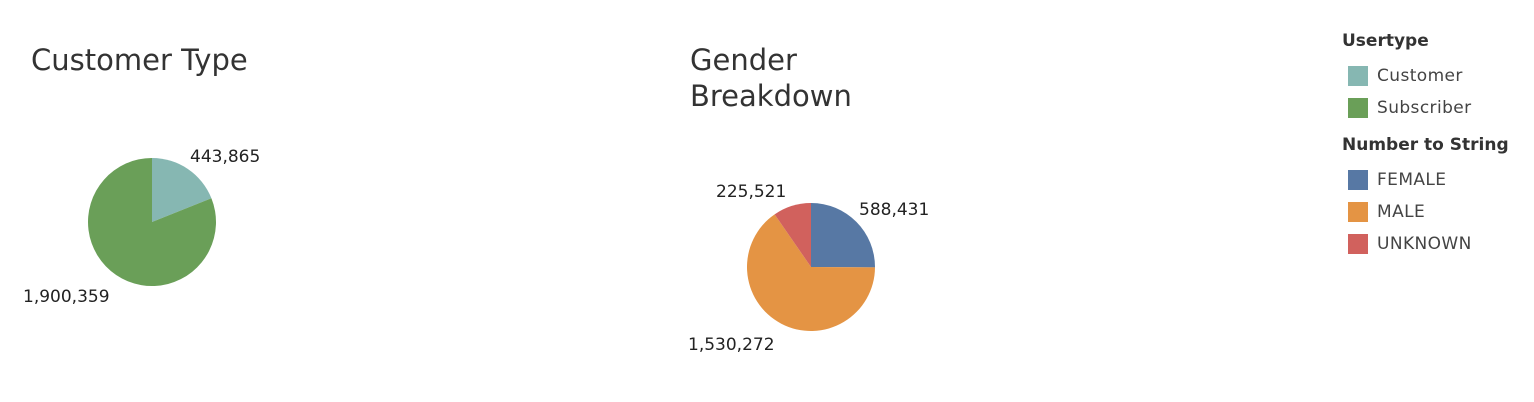 This screenshot has width=1534, height=402. Describe the element at coordinates (139, 60) in the screenshot. I see `chart-title-customer-type: Customer Type` at that location.